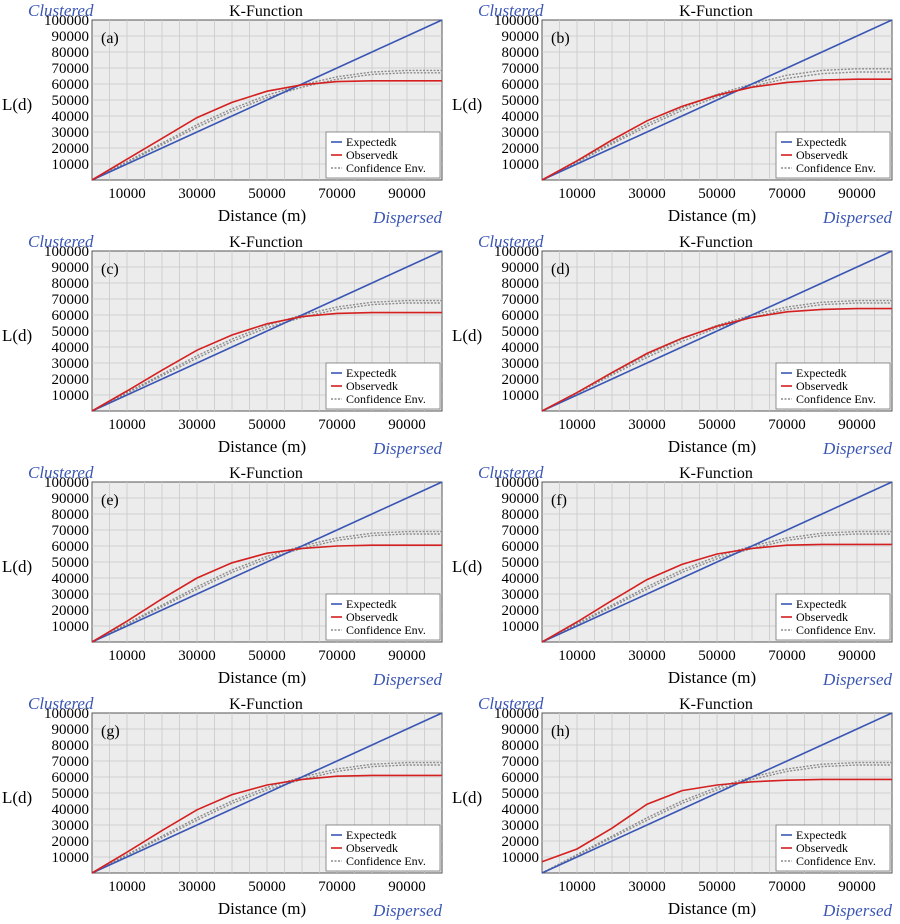  What do you see at coordinates (71, 101) in the screenshot?
I see `y-tick-label: 50000` at bounding box center [71, 101].